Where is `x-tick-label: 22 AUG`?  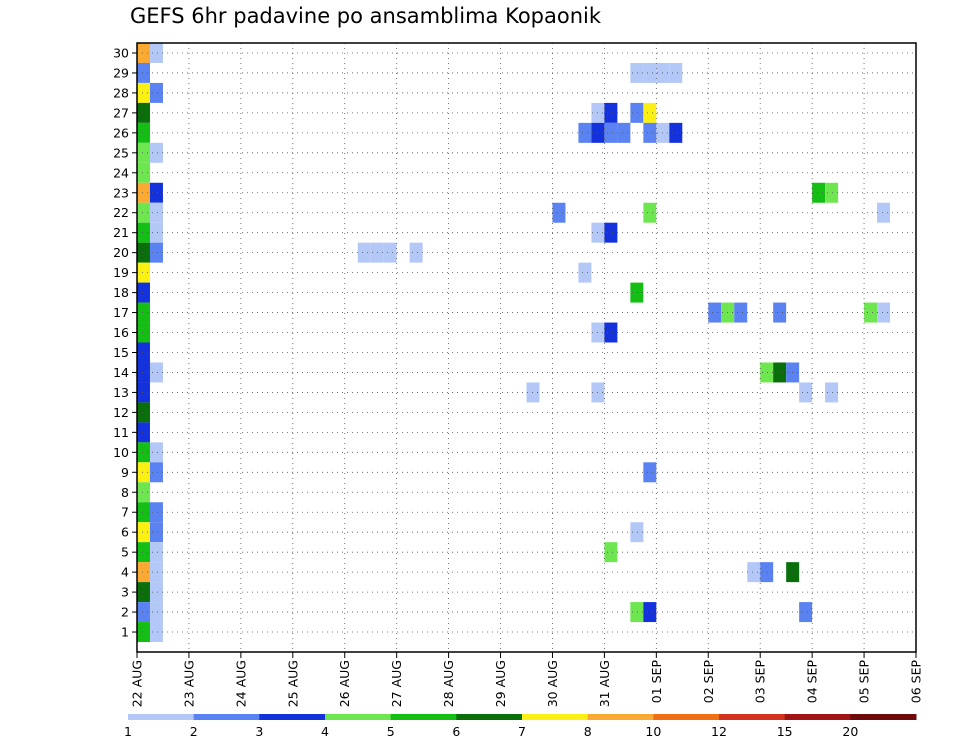 x-tick-label: 22 AUG is located at coordinates (137, 683).